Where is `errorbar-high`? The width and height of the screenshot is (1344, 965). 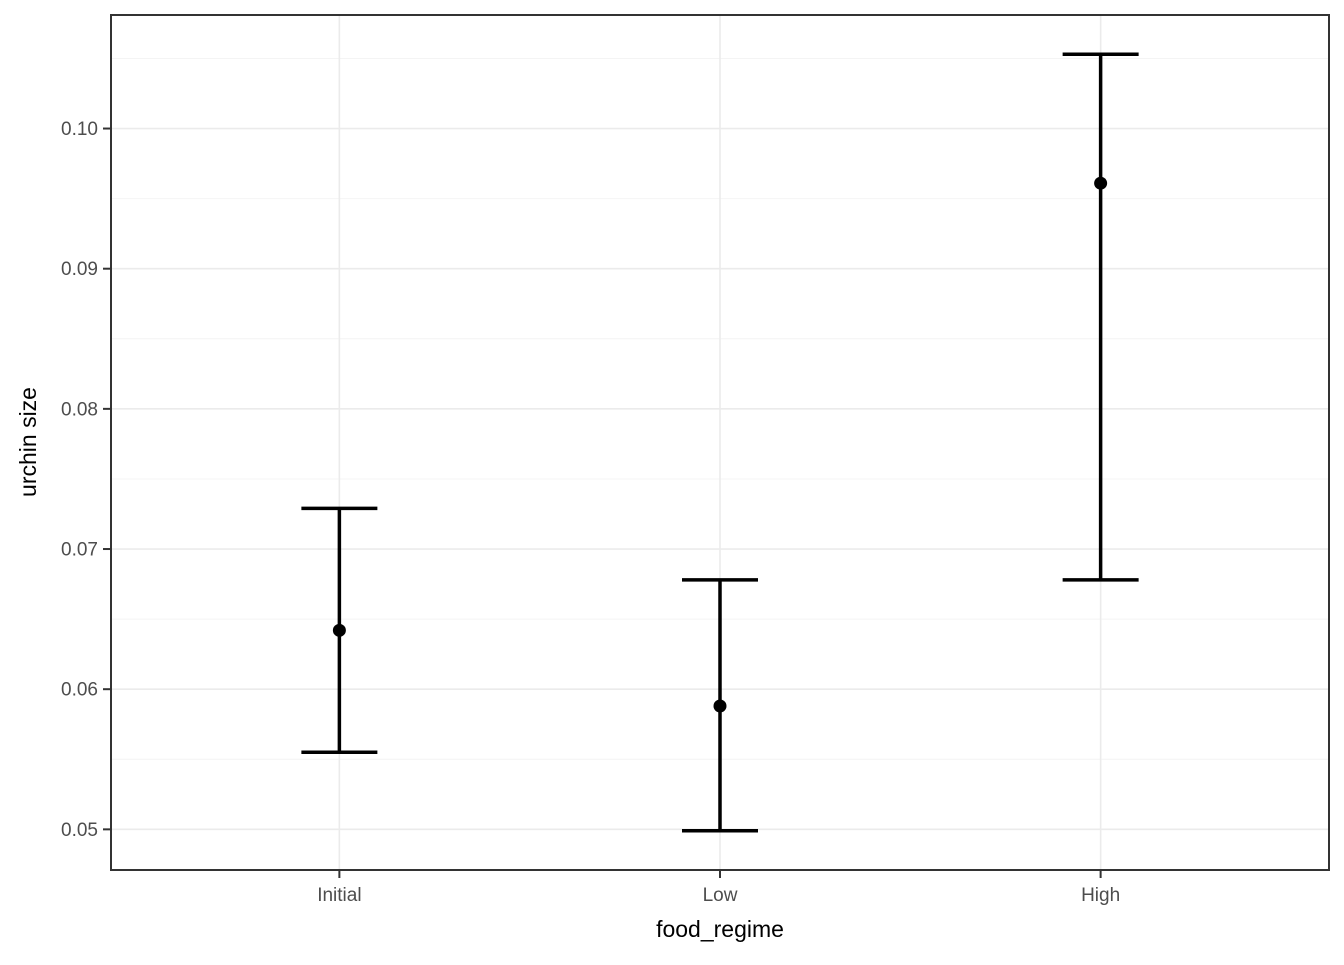
errorbar-high is located at coordinates (1100, 317).